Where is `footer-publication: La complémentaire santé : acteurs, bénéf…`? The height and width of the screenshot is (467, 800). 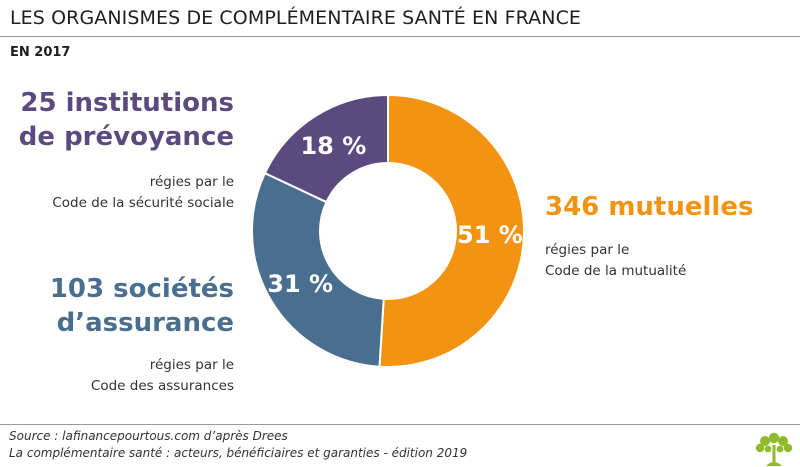
footer-publication: La complémentaire santé : acteurs, bénéf… is located at coordinates (238, 453).